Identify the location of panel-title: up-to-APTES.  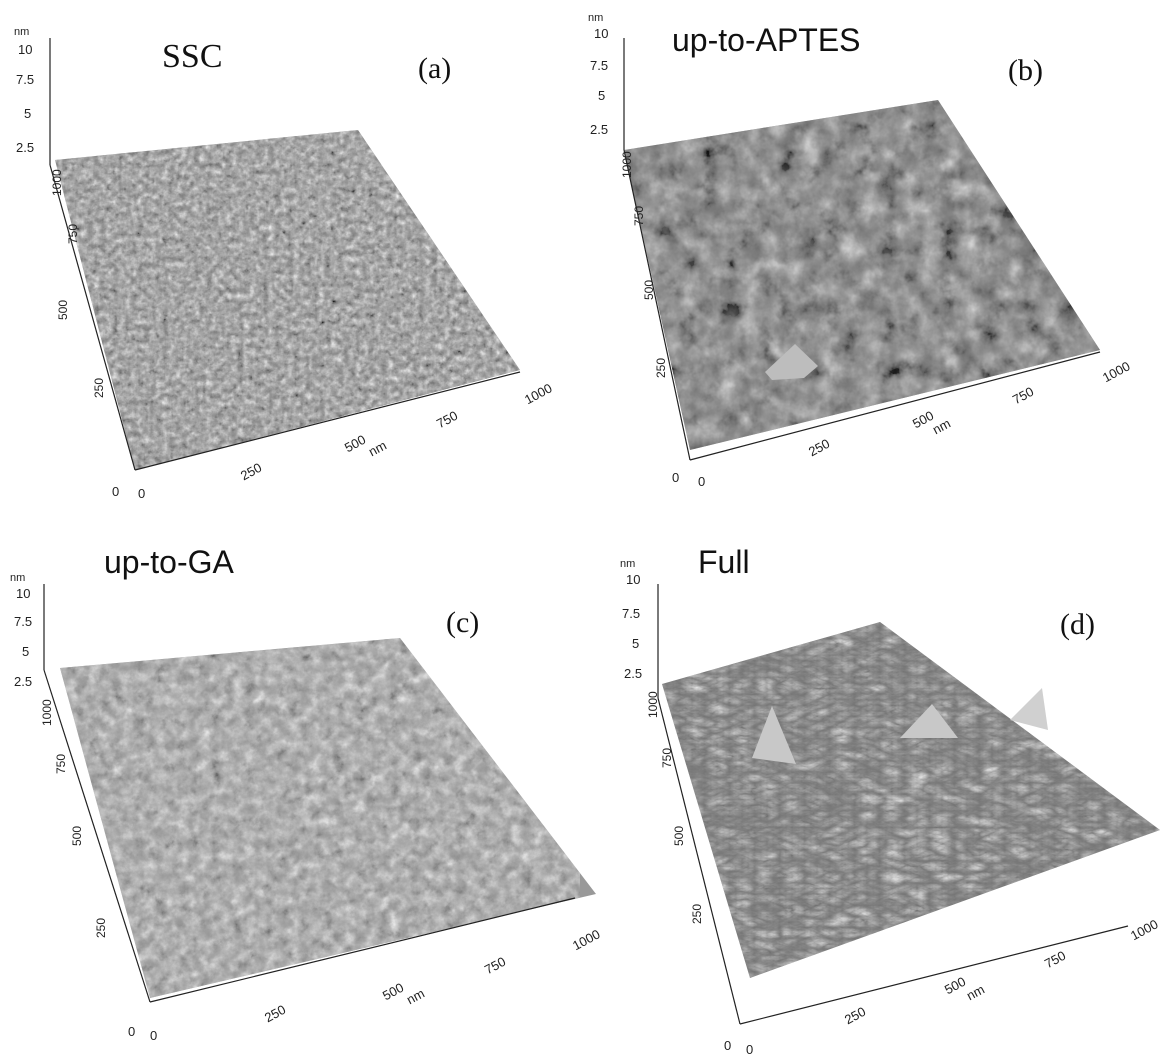
(766, 40).